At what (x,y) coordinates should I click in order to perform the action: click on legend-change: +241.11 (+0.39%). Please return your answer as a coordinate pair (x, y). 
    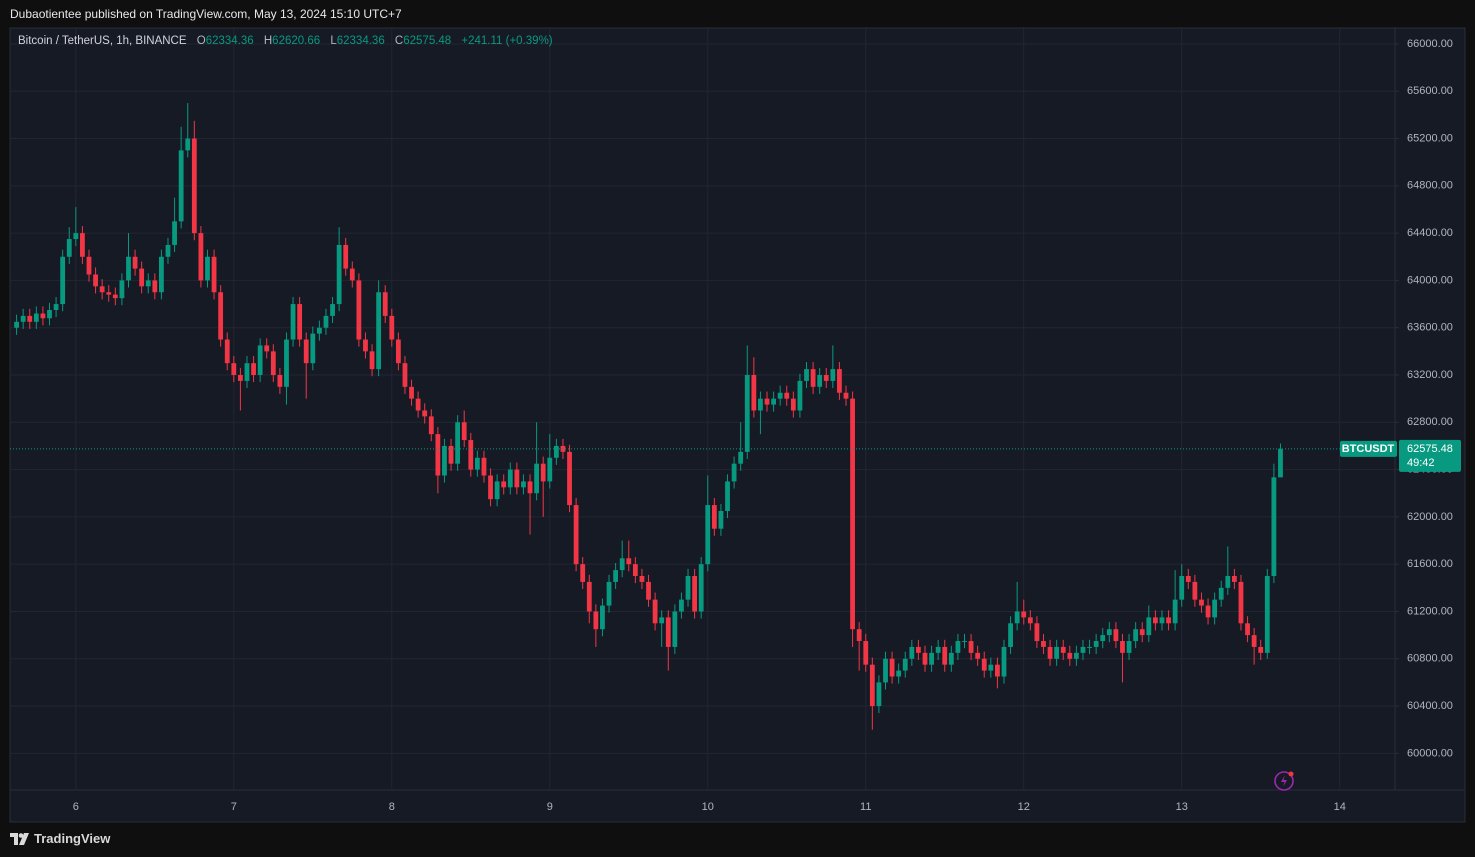
    Looking at the image, I should click on (507, 41).